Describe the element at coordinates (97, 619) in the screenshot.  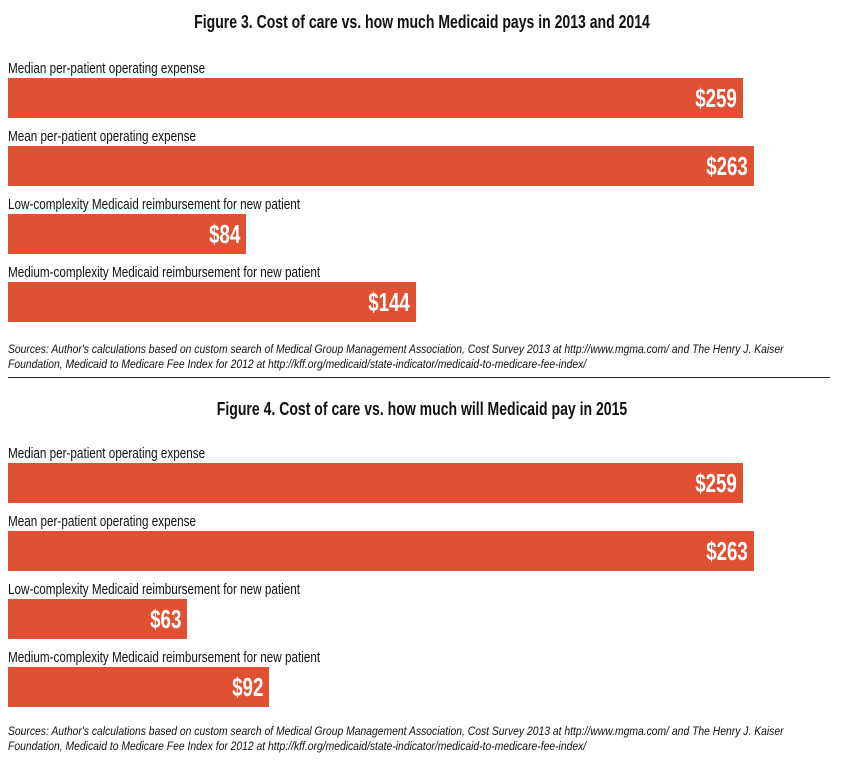
I see `bar: $63` at that location.